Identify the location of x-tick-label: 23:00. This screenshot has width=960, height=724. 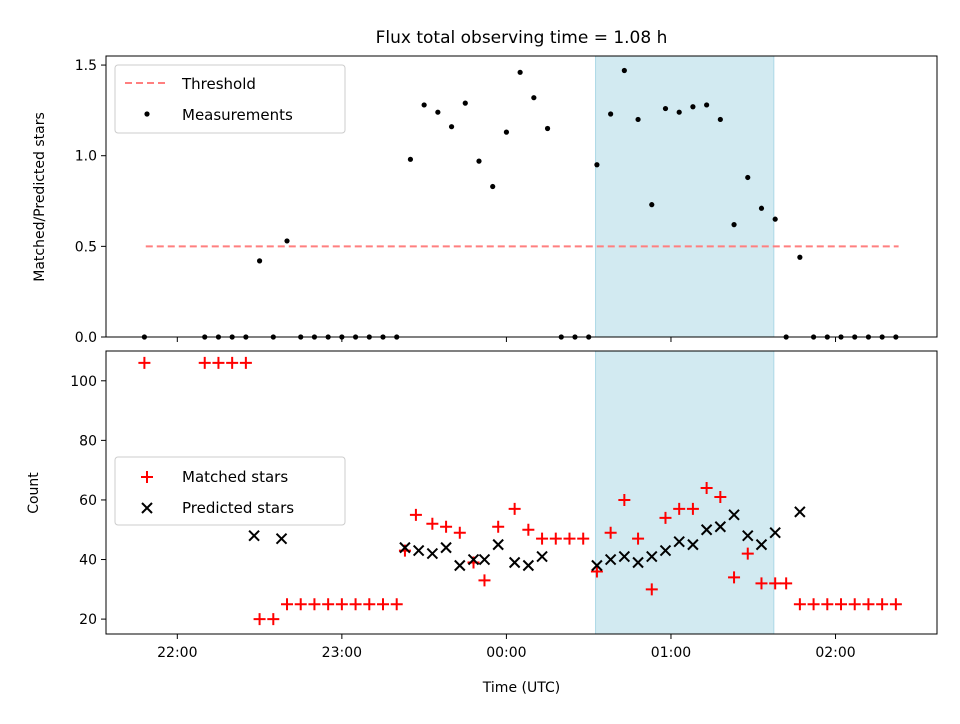
(342, 653).